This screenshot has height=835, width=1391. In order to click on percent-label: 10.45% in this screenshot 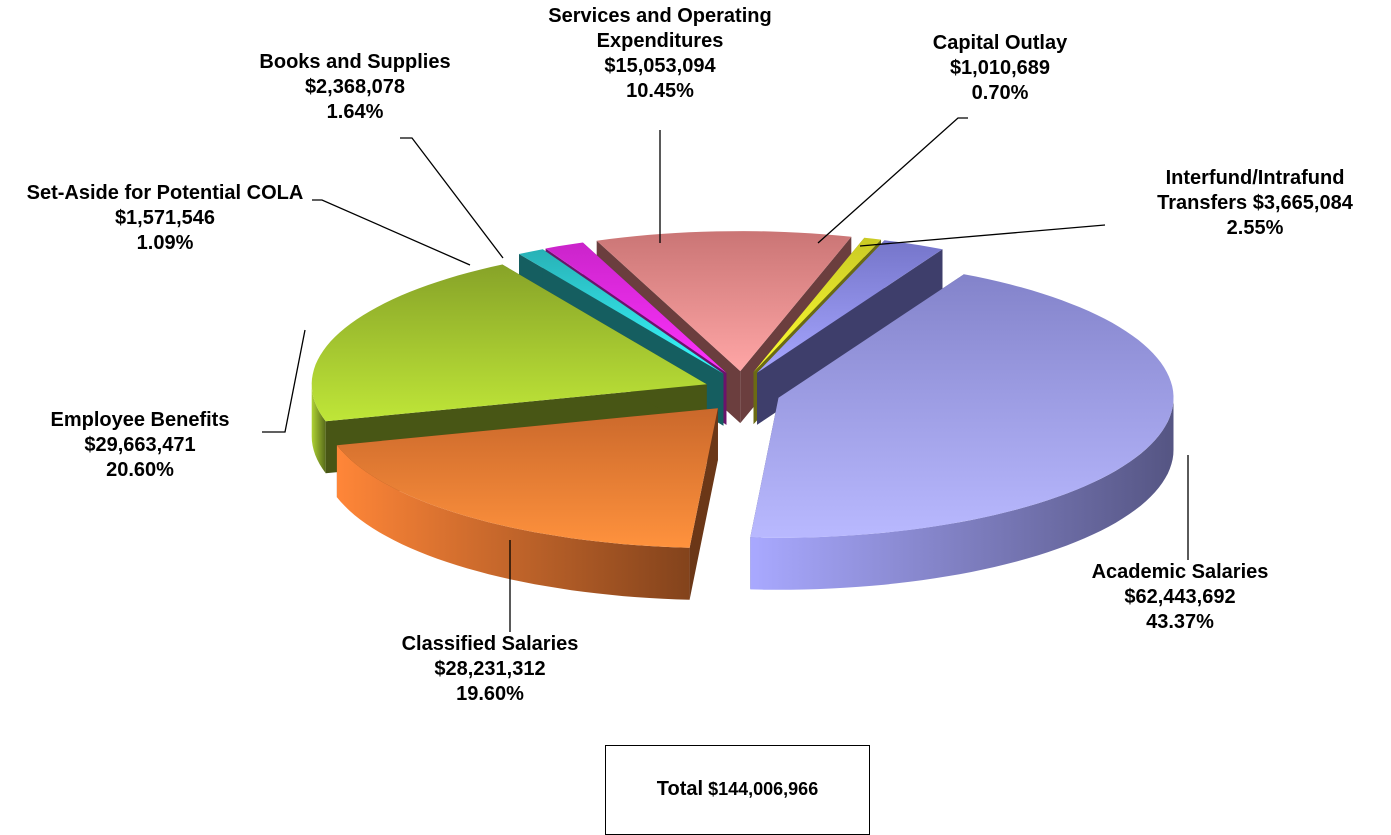, I will do `click(660, 91)`.